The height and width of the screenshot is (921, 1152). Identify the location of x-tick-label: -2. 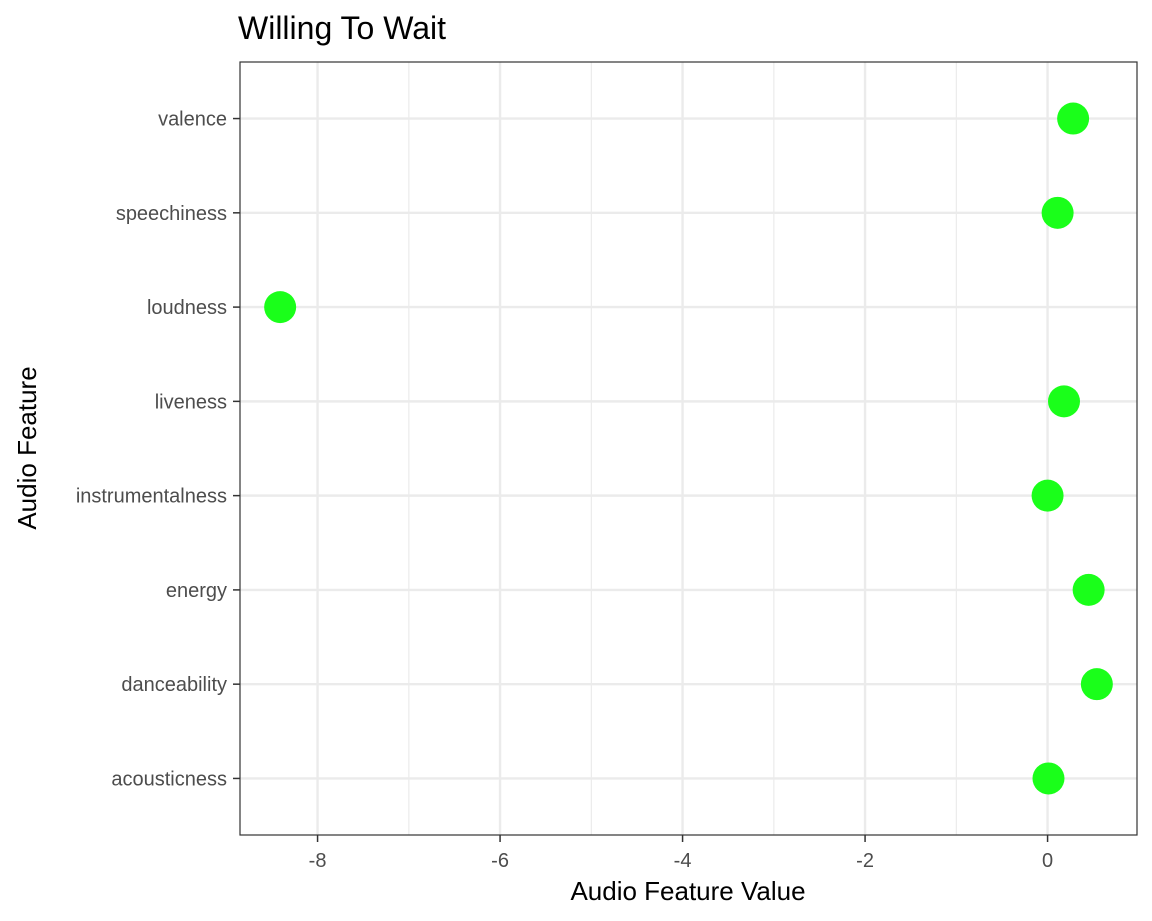
(865, 861).